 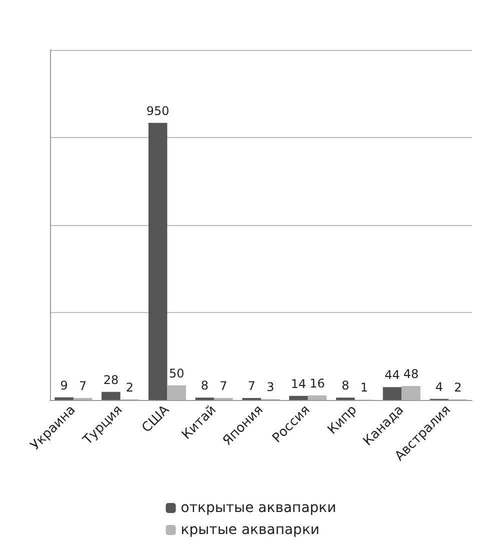 I want to click on legend-label: открытые аквапарки, so click(x=258, y=508).